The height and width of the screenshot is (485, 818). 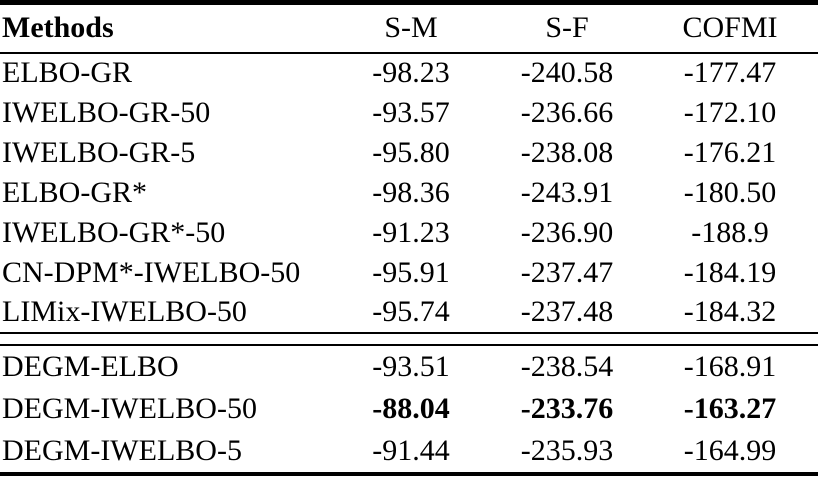 I want to click on table-row-best-result: DEGM-IWELBO-50 -88.04 -233.76 -163.27, so click(x=409, y=409).